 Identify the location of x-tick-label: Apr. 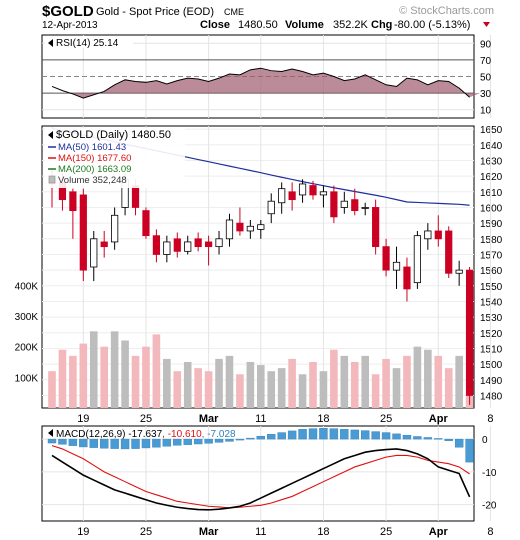
(439, 419).